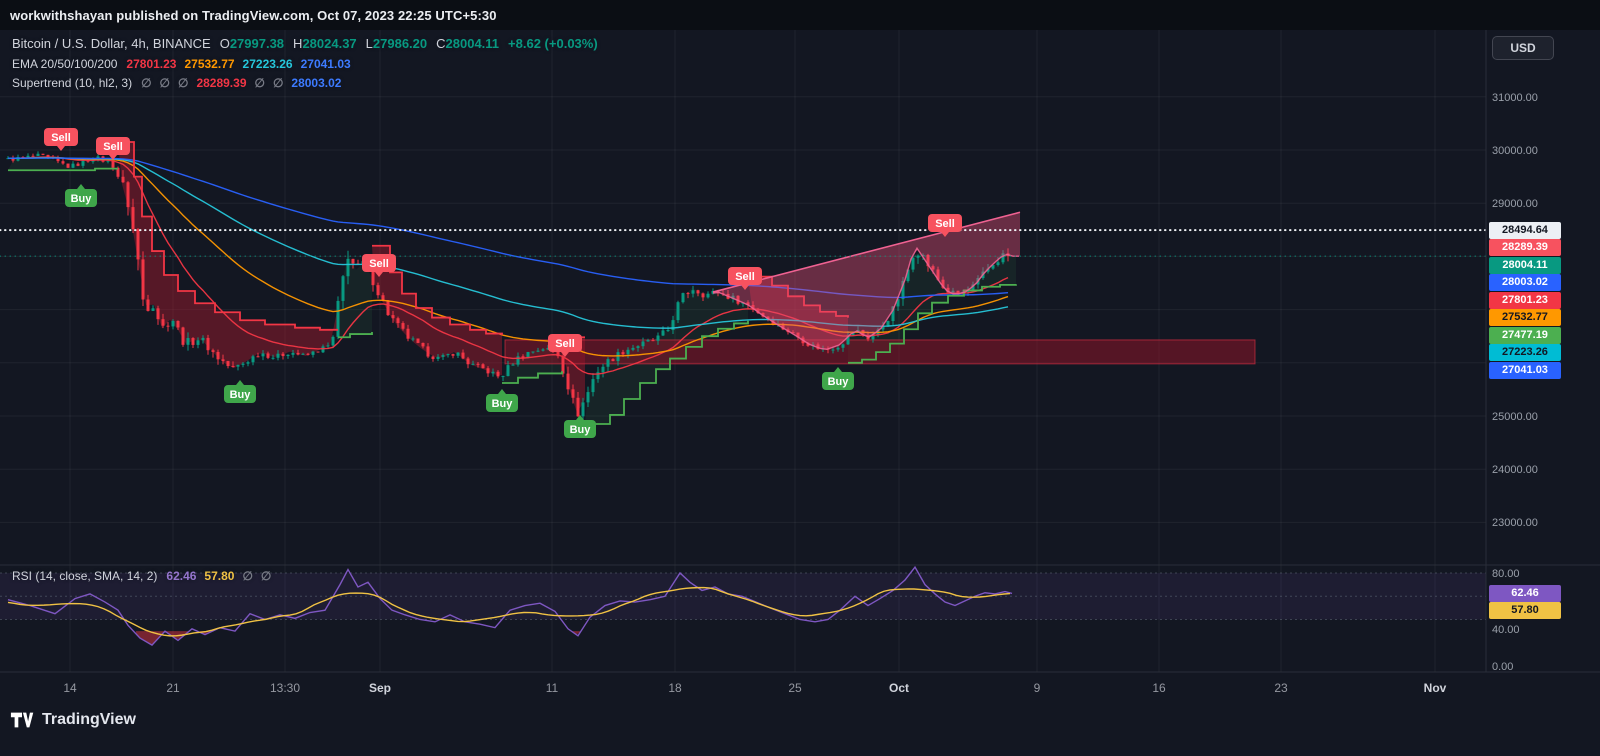  Describe the element at coordinates (1515, 151) in the screenshot. I see `axis-label: 30000.00` at that location.